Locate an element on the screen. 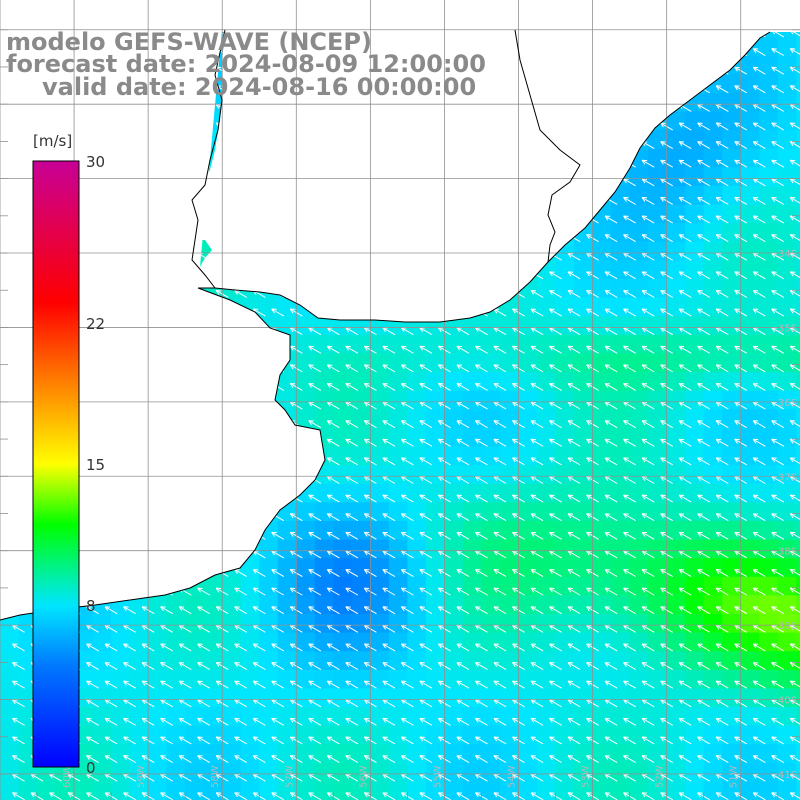 The image size is (800, 800). lon-label: 52W is located at coordinates (660, 776).